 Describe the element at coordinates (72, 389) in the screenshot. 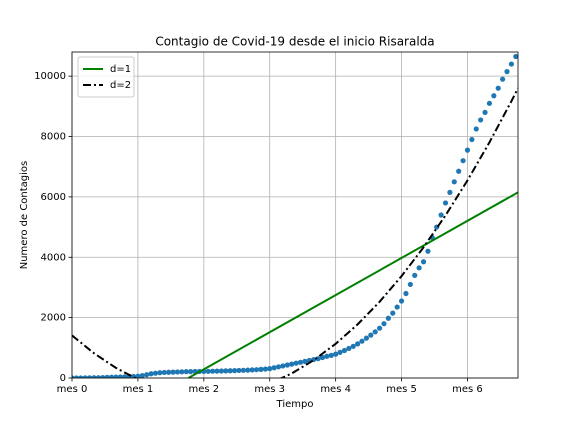

I see `x-tick-label: mes 0` at that location.